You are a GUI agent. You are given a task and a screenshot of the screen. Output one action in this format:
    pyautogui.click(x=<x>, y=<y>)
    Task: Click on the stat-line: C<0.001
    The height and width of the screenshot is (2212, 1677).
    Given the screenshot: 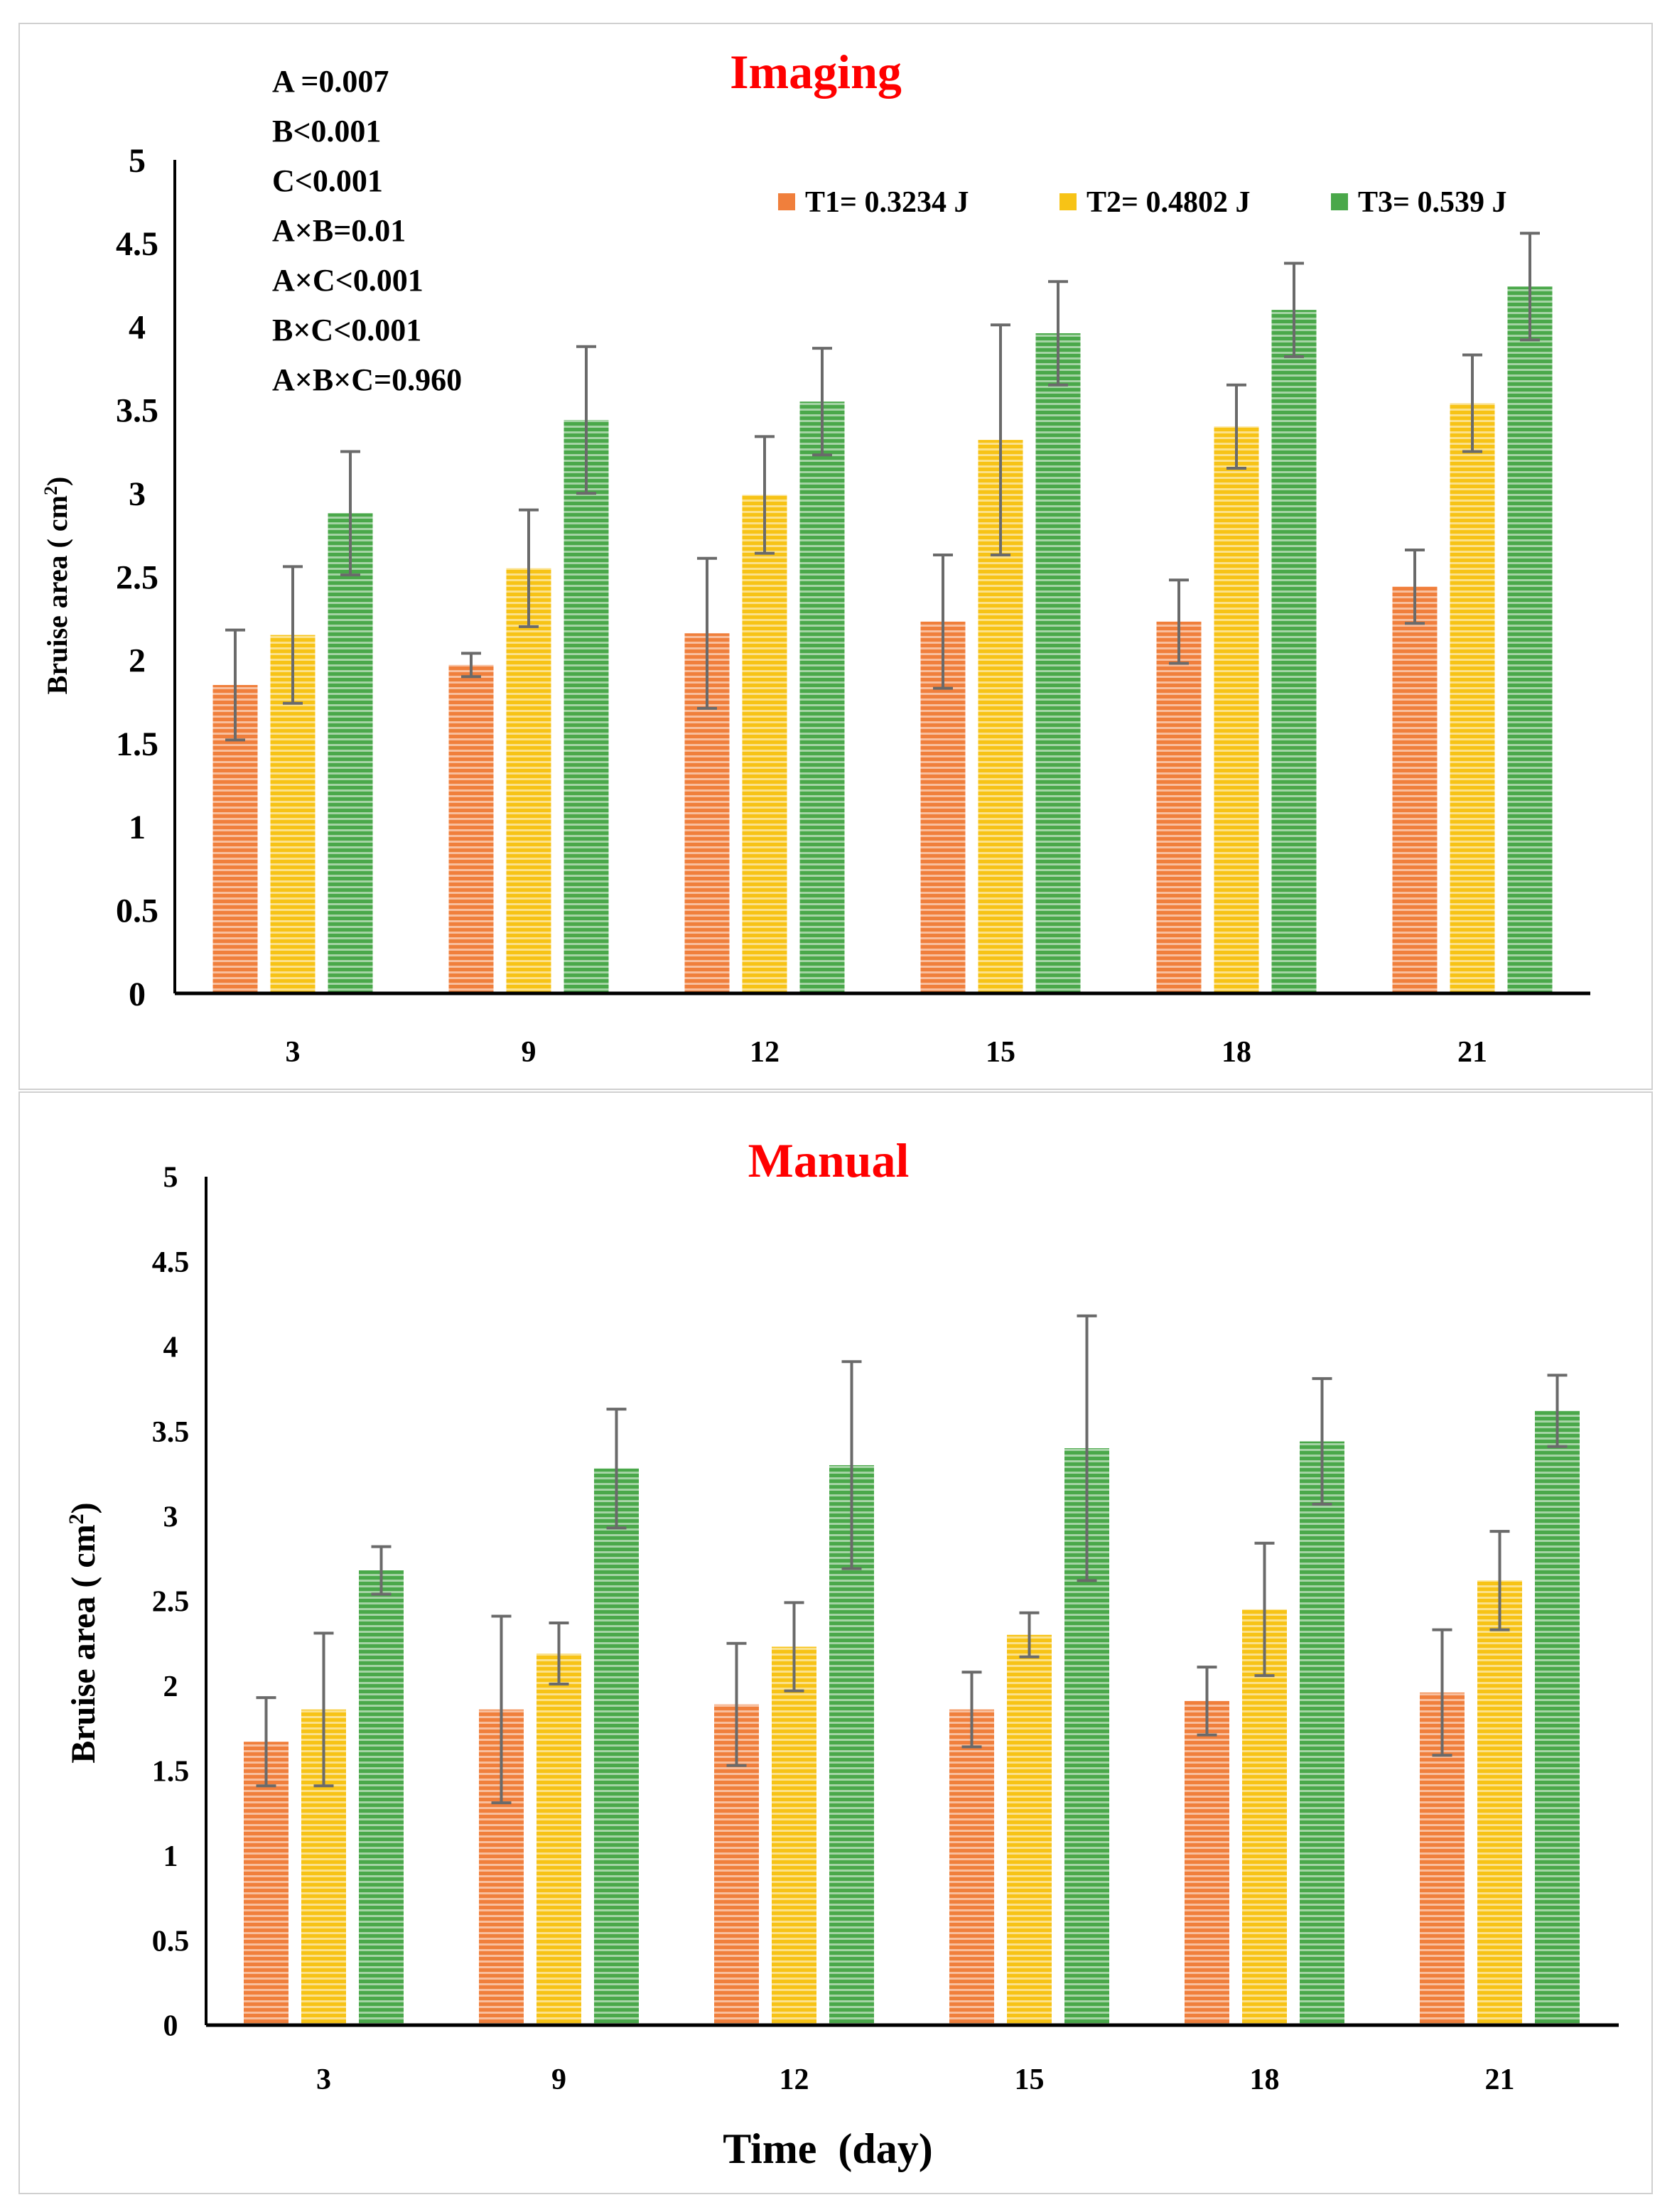 What is the action you would take?
    pyautogui.click(x=328, y=180)
    